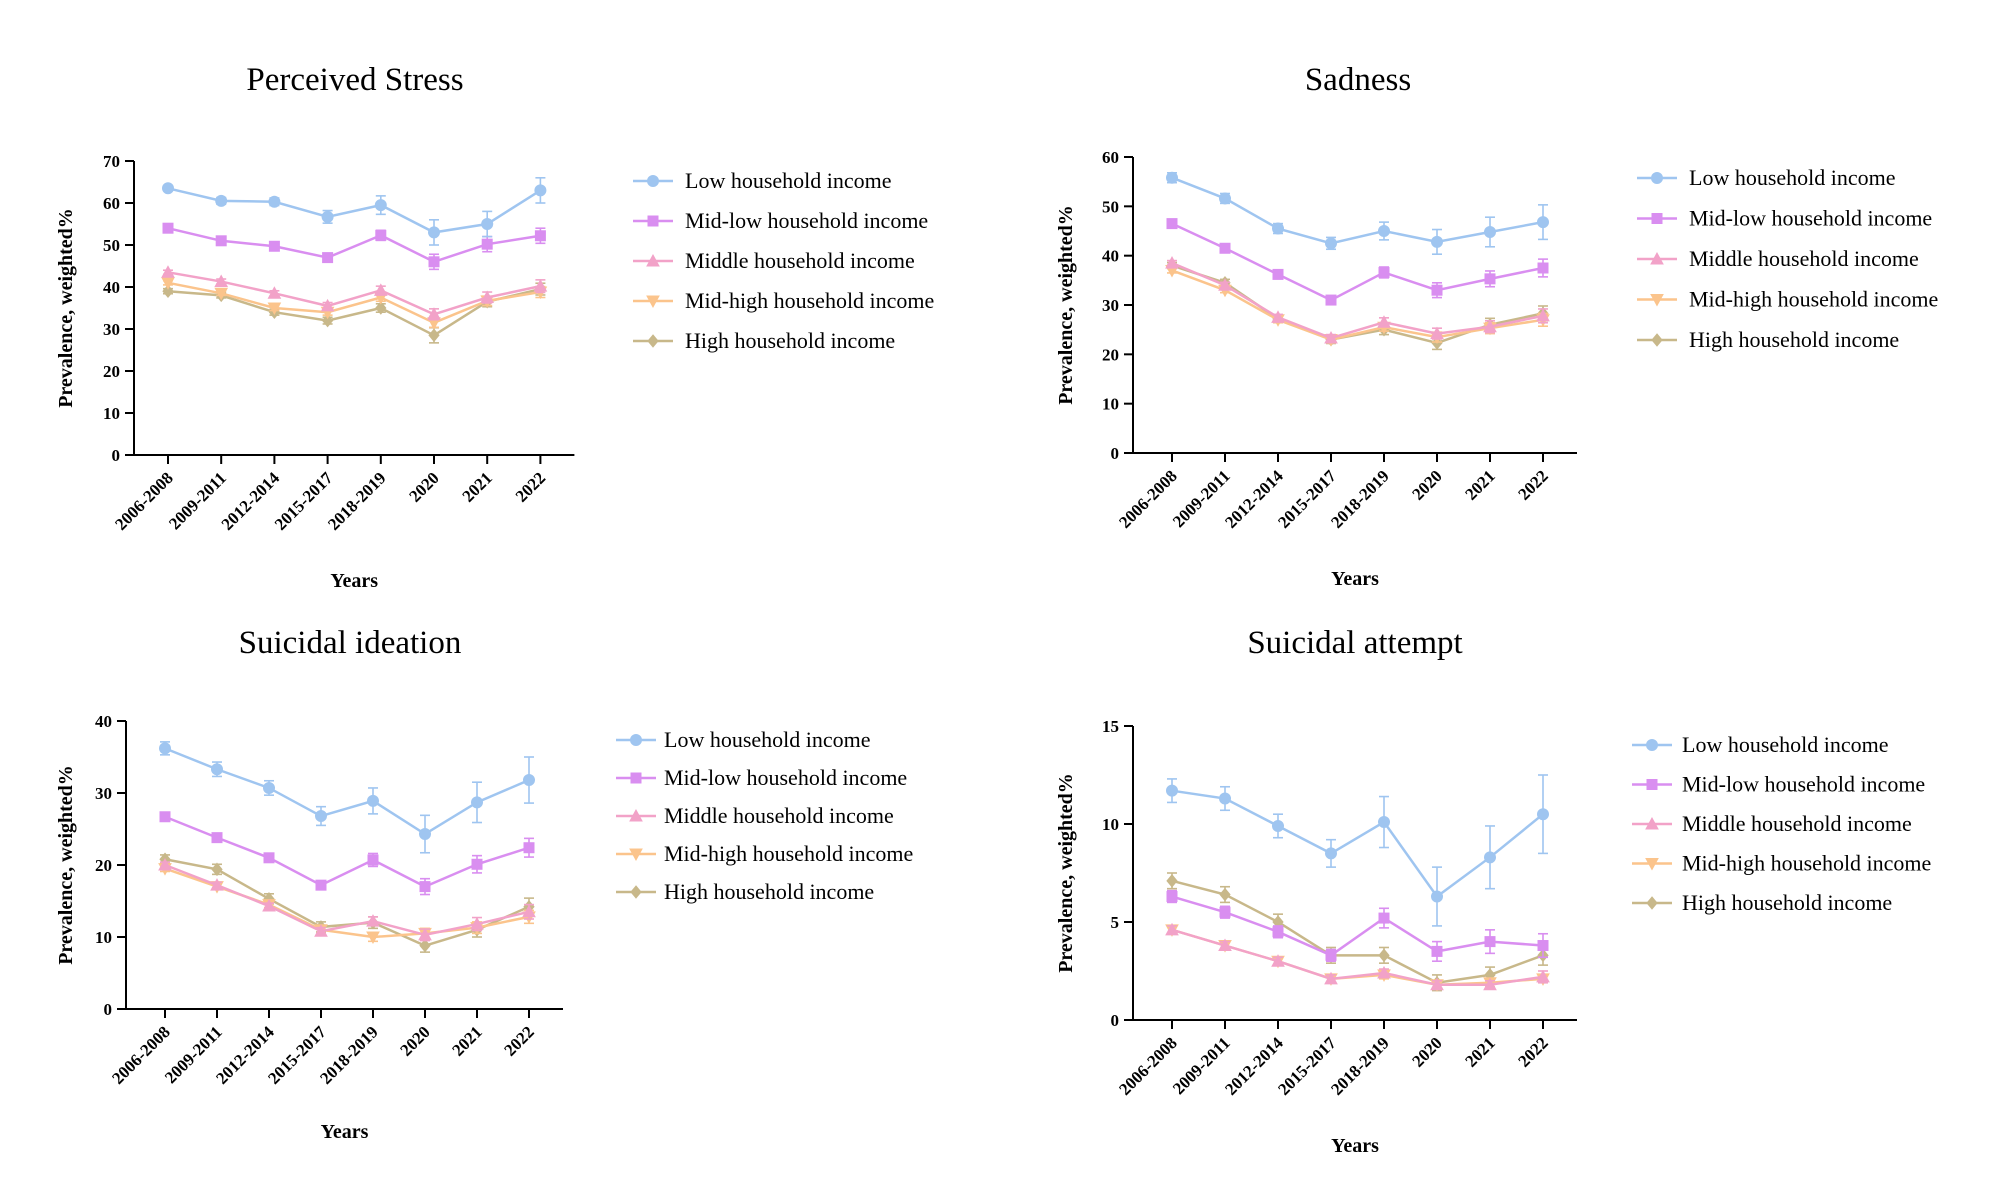 This screenshot has width=2008, height=1204. Describe the element at coordinates (1110, 256) in the screenshot. I see `y-tick-label: 40` at that location.